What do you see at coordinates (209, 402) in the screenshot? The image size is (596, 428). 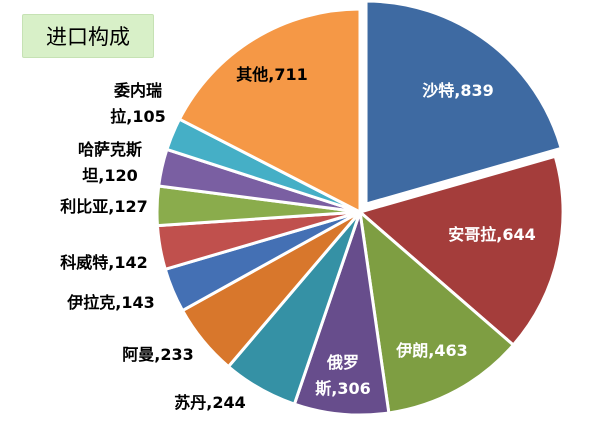 I see `slice-label-5: 苏丹,244` at bounding box center [209, 402].